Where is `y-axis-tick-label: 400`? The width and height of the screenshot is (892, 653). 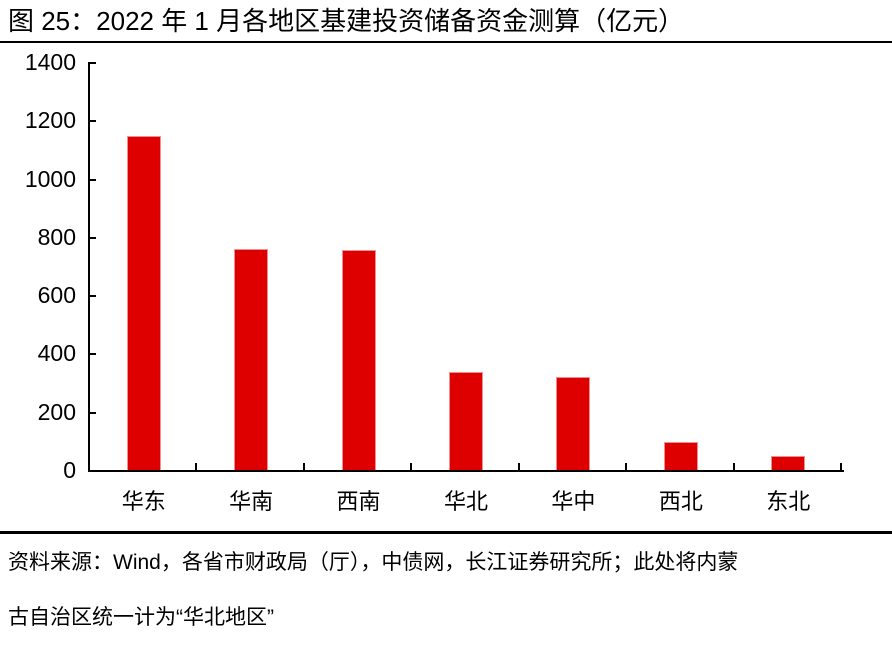 y-axis-tick-label: 400 is located at coordinates (56, 353).